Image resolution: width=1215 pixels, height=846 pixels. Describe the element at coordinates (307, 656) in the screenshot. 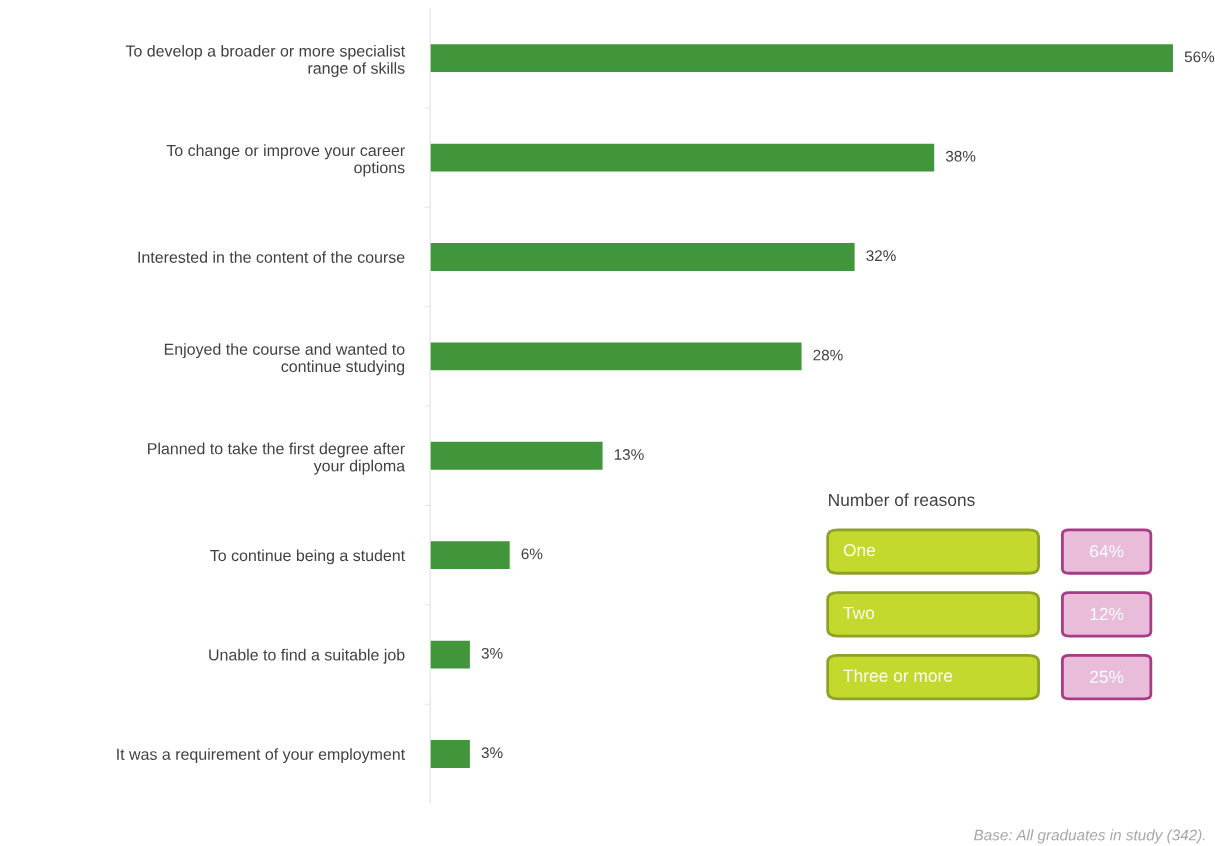

I see `y-tick-label: Unable to find a suitable job` at that location.